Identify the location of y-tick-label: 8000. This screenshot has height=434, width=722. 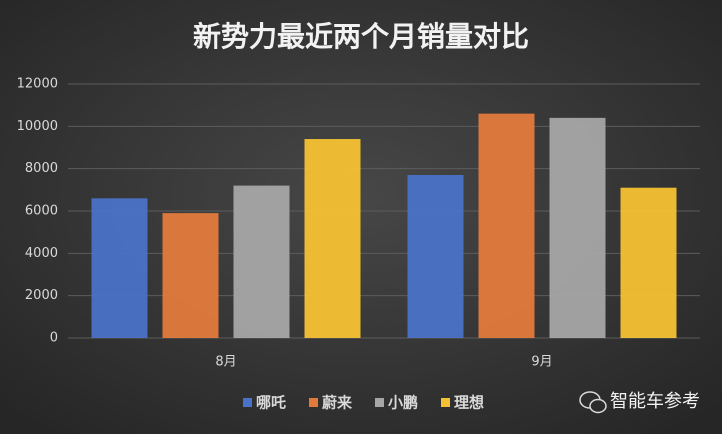
(41, 168).